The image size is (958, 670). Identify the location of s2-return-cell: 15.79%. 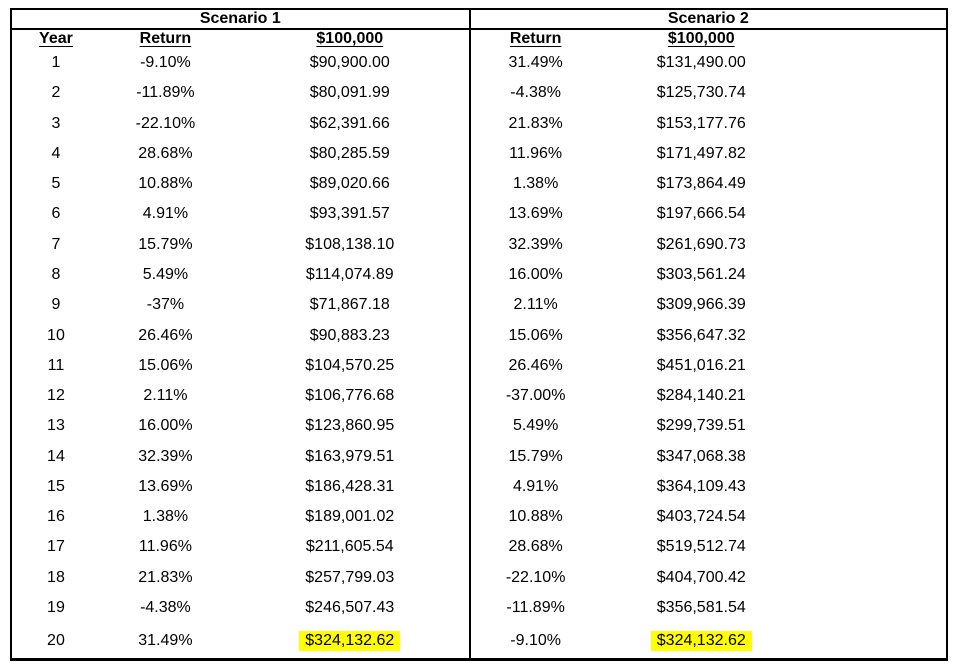
(534, 456).